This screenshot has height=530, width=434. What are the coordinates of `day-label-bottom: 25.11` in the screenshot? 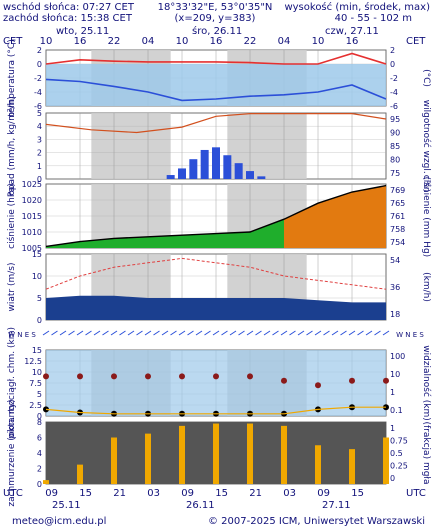 It's located at (66, 505).